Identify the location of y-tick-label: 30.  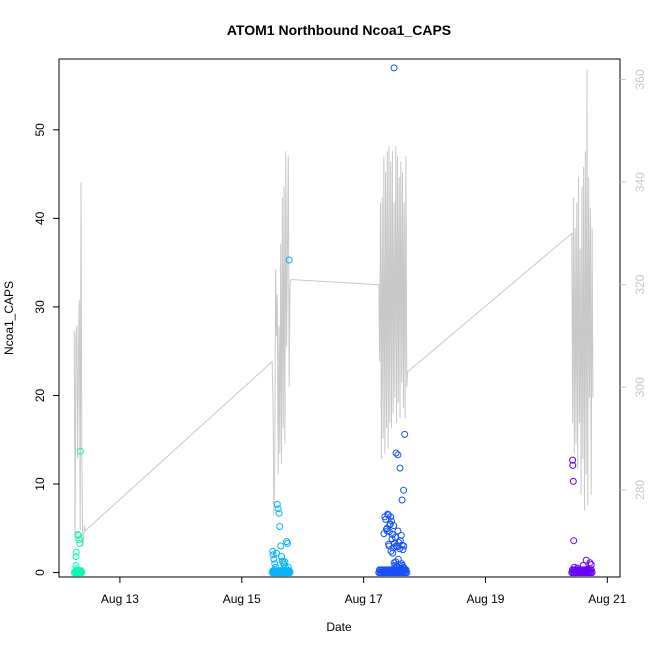
(40, 307).